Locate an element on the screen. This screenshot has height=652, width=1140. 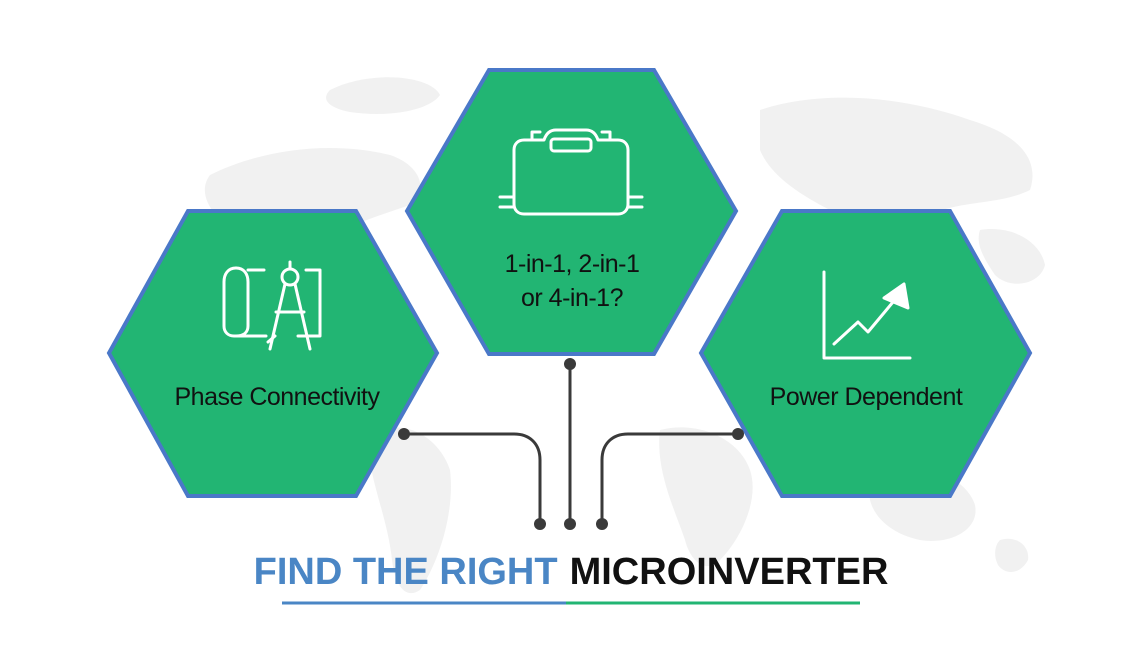
drafting-compass-blueprint-icon is located at coordinates (272, 305).